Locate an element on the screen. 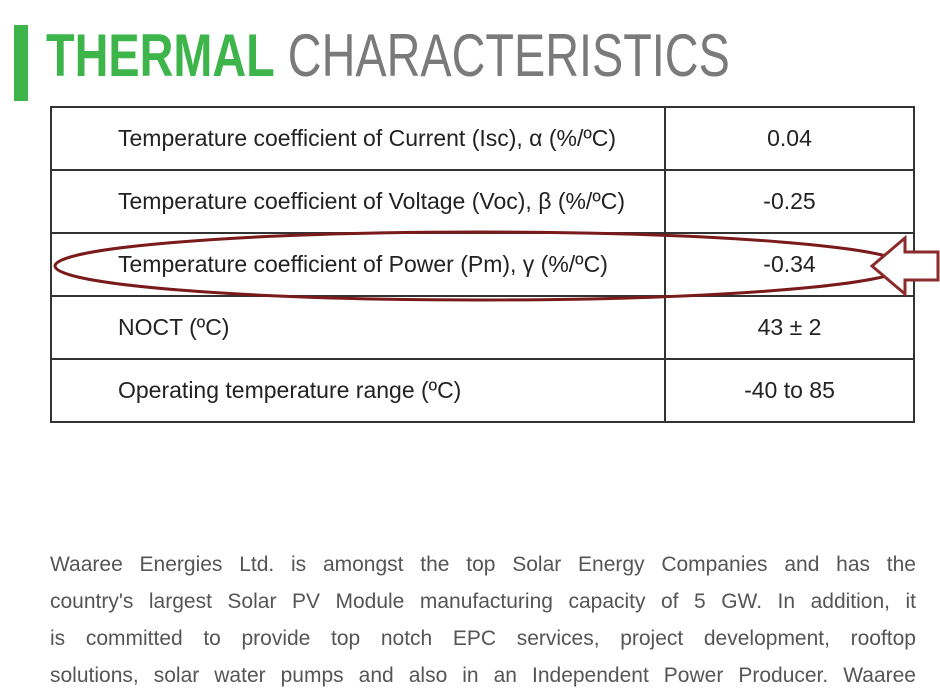 Image resolution: width=940 pixels, height=694 pixels. table-row: NOCT (ºC) 43 ± 2 is located at coordinates (482, 327).